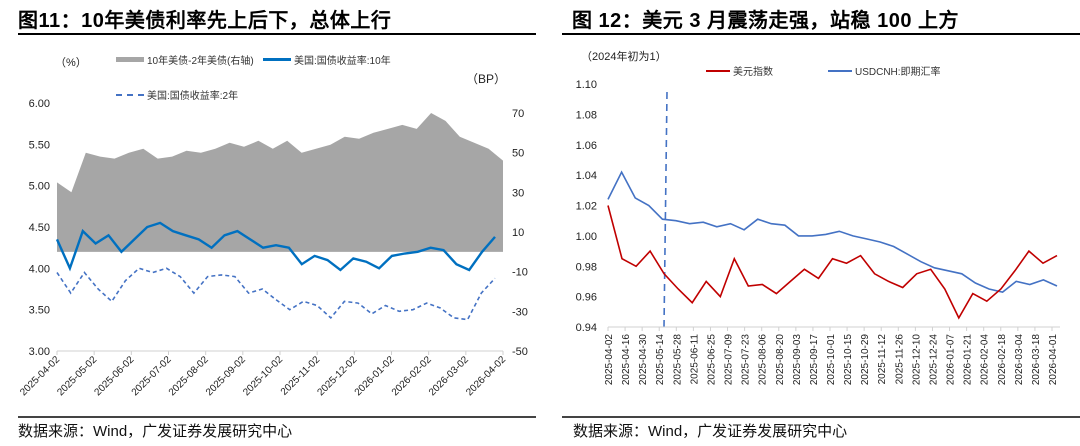  I want to click on legend-10y: 美国:国债收益率:10年, so click(327, 59).